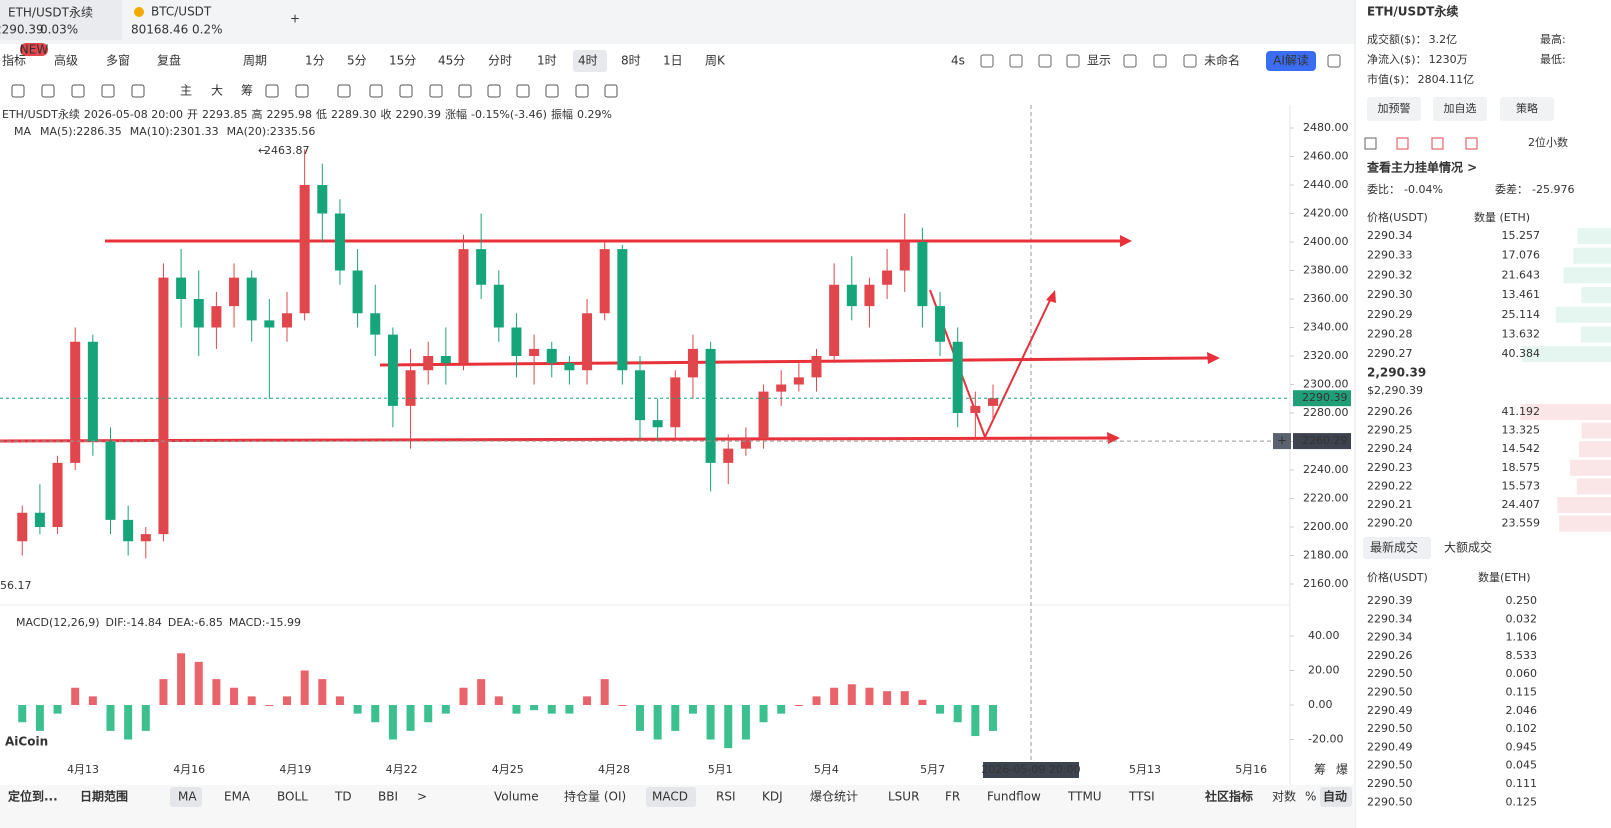 The image size is (1611, 828). What do you see at coordinates (159, 30) in the screenshot?
I see `tab-price: 80168.46` at bounding box center [159, 30].